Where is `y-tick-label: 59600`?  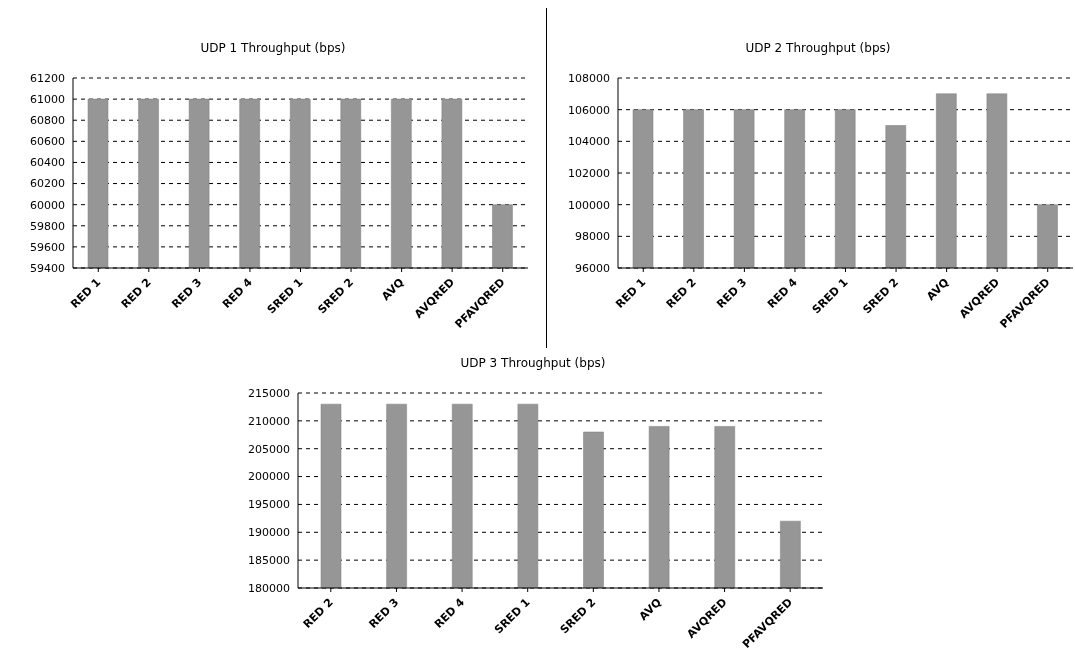
y-tick-label: 59600 is located at coordinates (47, 247).